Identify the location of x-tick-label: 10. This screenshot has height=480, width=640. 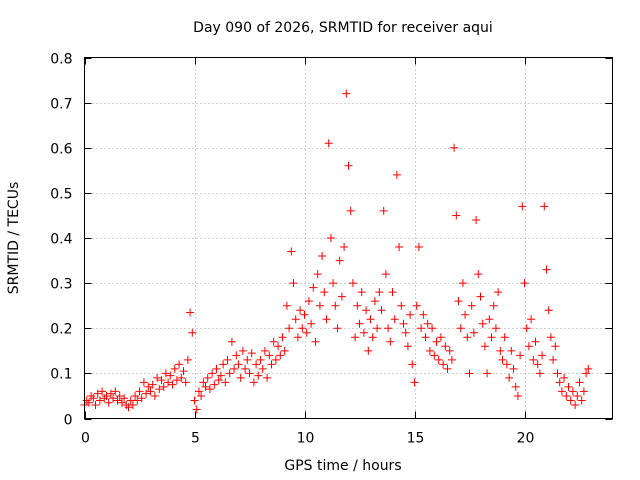
(306, 439).